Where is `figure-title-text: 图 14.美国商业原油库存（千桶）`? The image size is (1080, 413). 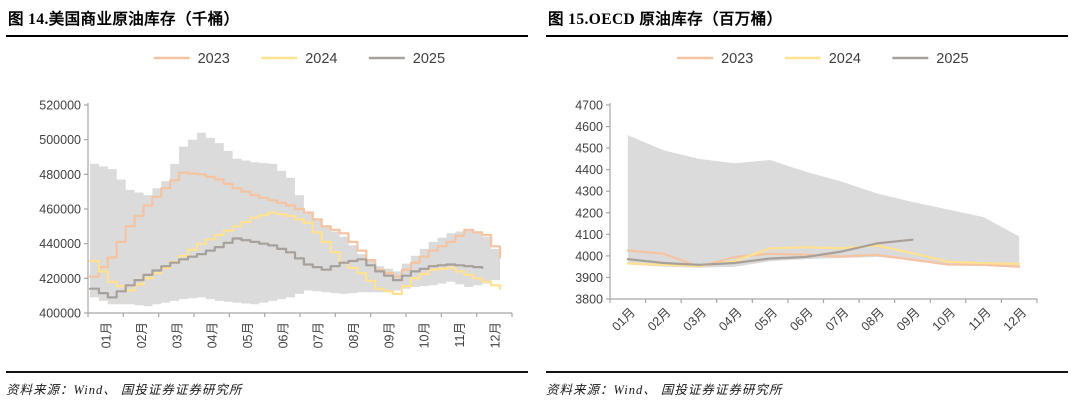 figure-title-text: 图 14.美国商业原油库存（千桶） is located at coordinates (124, 19).